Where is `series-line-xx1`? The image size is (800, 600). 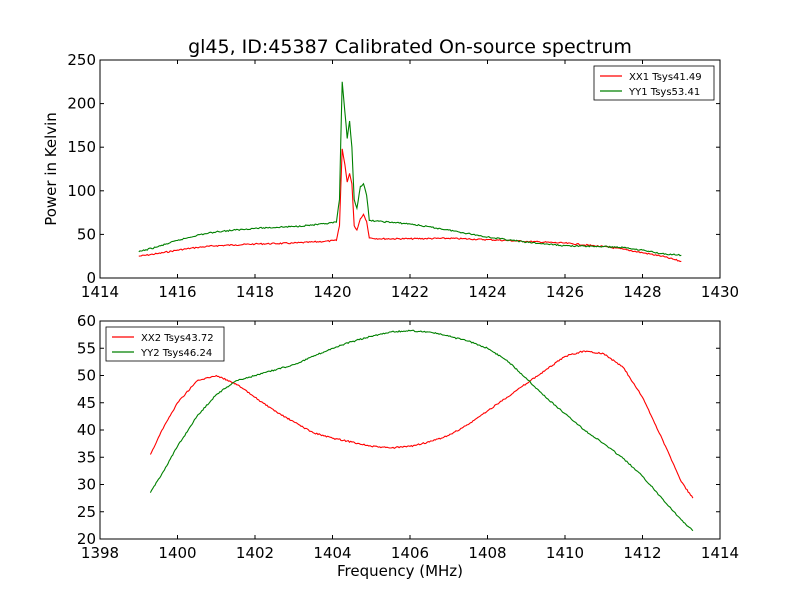
series-line-xx1 is located at coordinates (410, 205).